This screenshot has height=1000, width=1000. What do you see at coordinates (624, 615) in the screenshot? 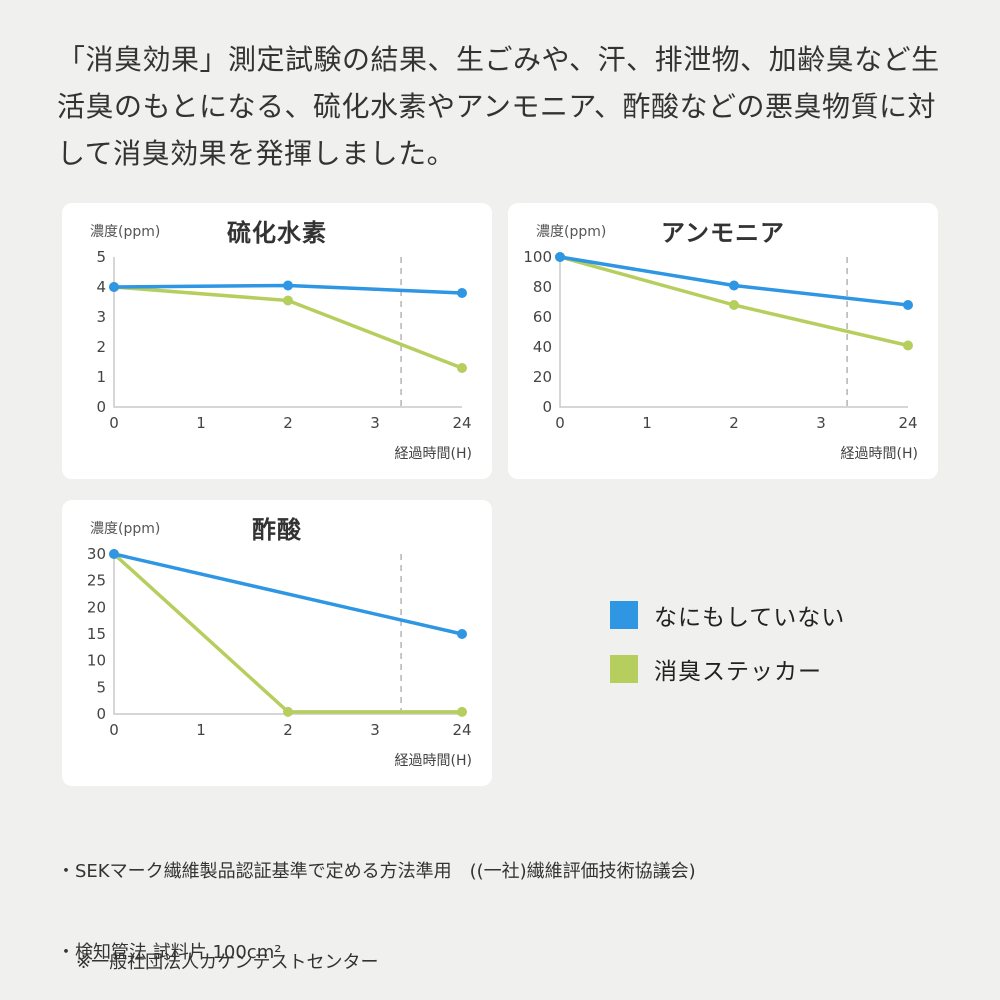
I see `legend-swatch-blue` at bounding box center [624, 615].